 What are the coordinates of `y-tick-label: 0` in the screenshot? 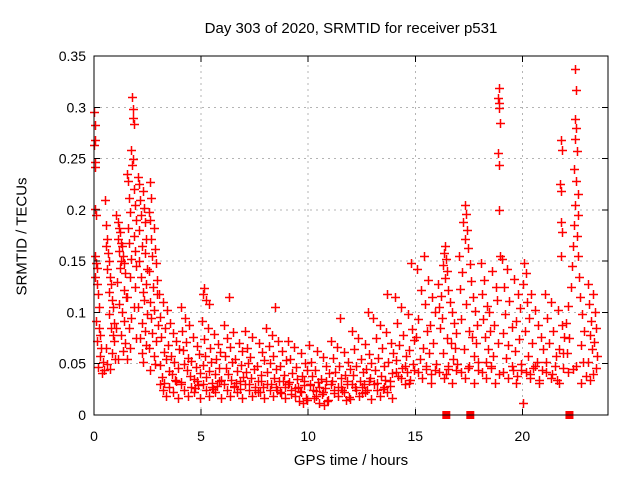 It's located at (82, 415).